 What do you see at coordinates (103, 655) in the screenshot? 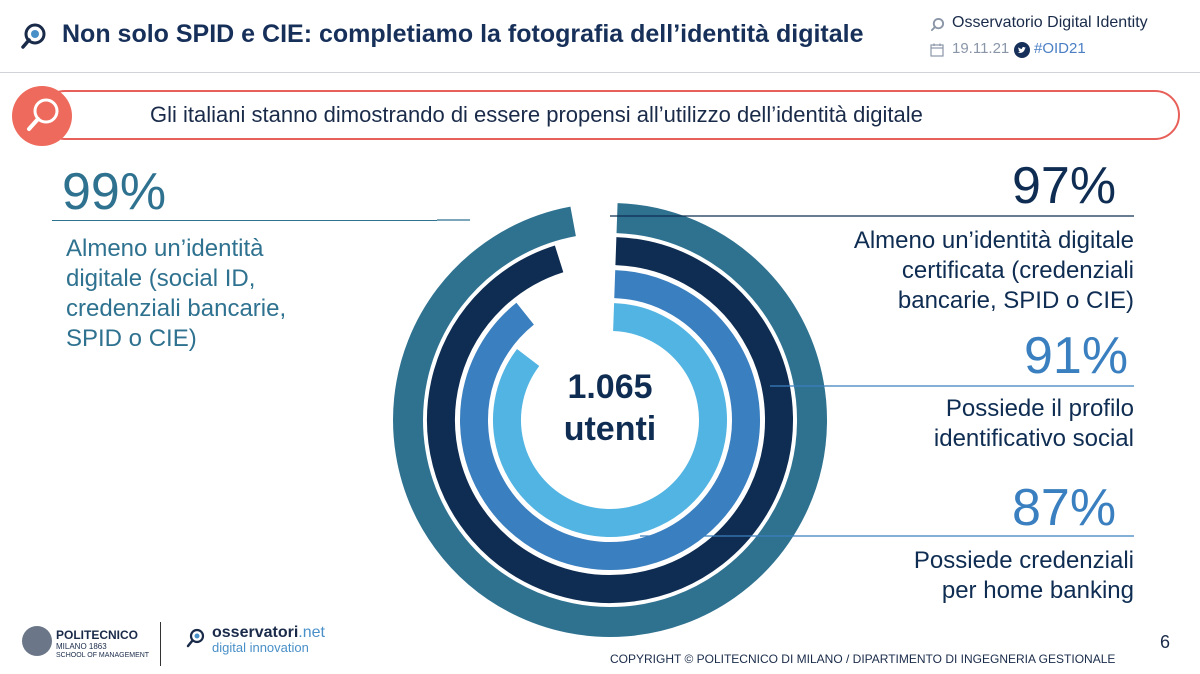
I see `politecnico-school: SCHOOL OF MANAGEMENT` at bounding box center [103, 655].